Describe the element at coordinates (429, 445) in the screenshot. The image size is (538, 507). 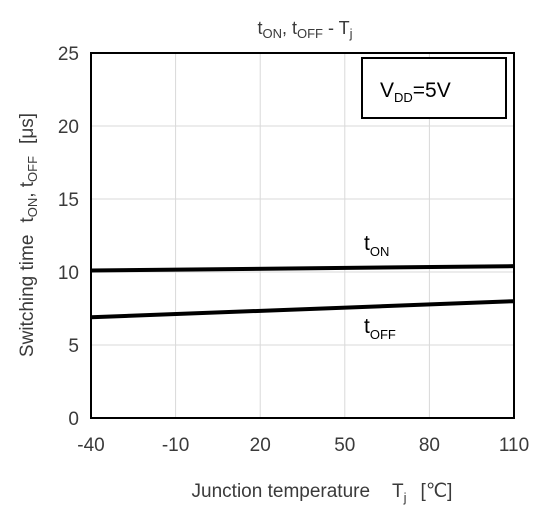
I see `x-tick-label: 80` at that location.